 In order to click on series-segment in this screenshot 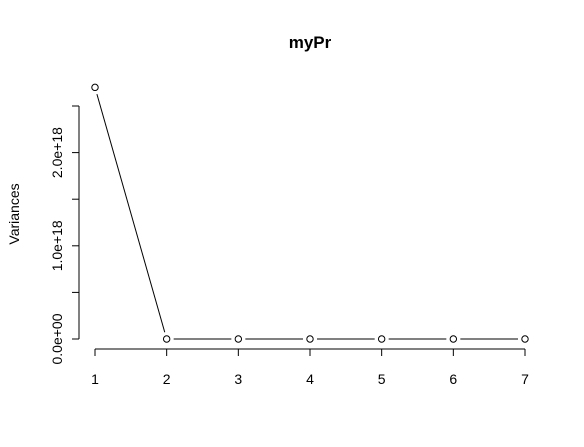, I will do `click(131, 213)`.